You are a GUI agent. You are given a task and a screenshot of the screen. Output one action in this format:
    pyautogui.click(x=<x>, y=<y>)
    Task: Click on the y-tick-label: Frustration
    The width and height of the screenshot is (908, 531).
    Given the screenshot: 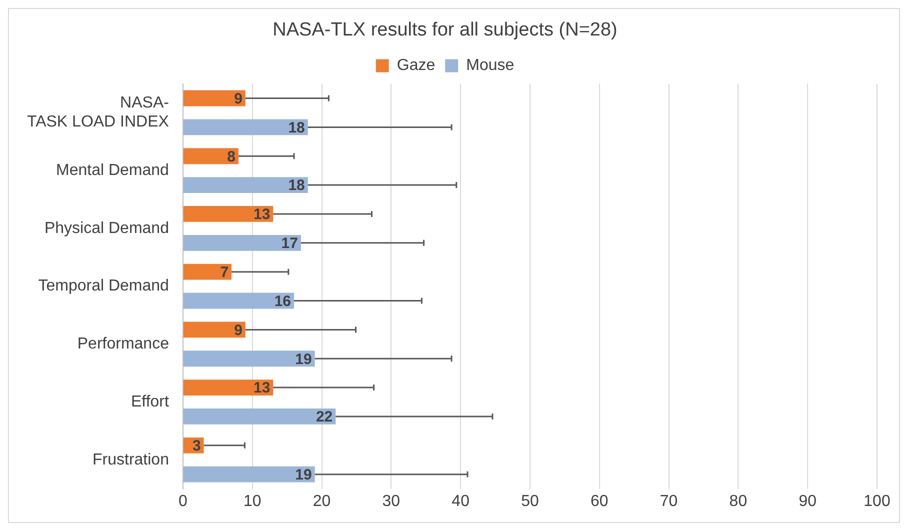 What is the action you would take?
    pyautogui.click(x=130, y=459)
    